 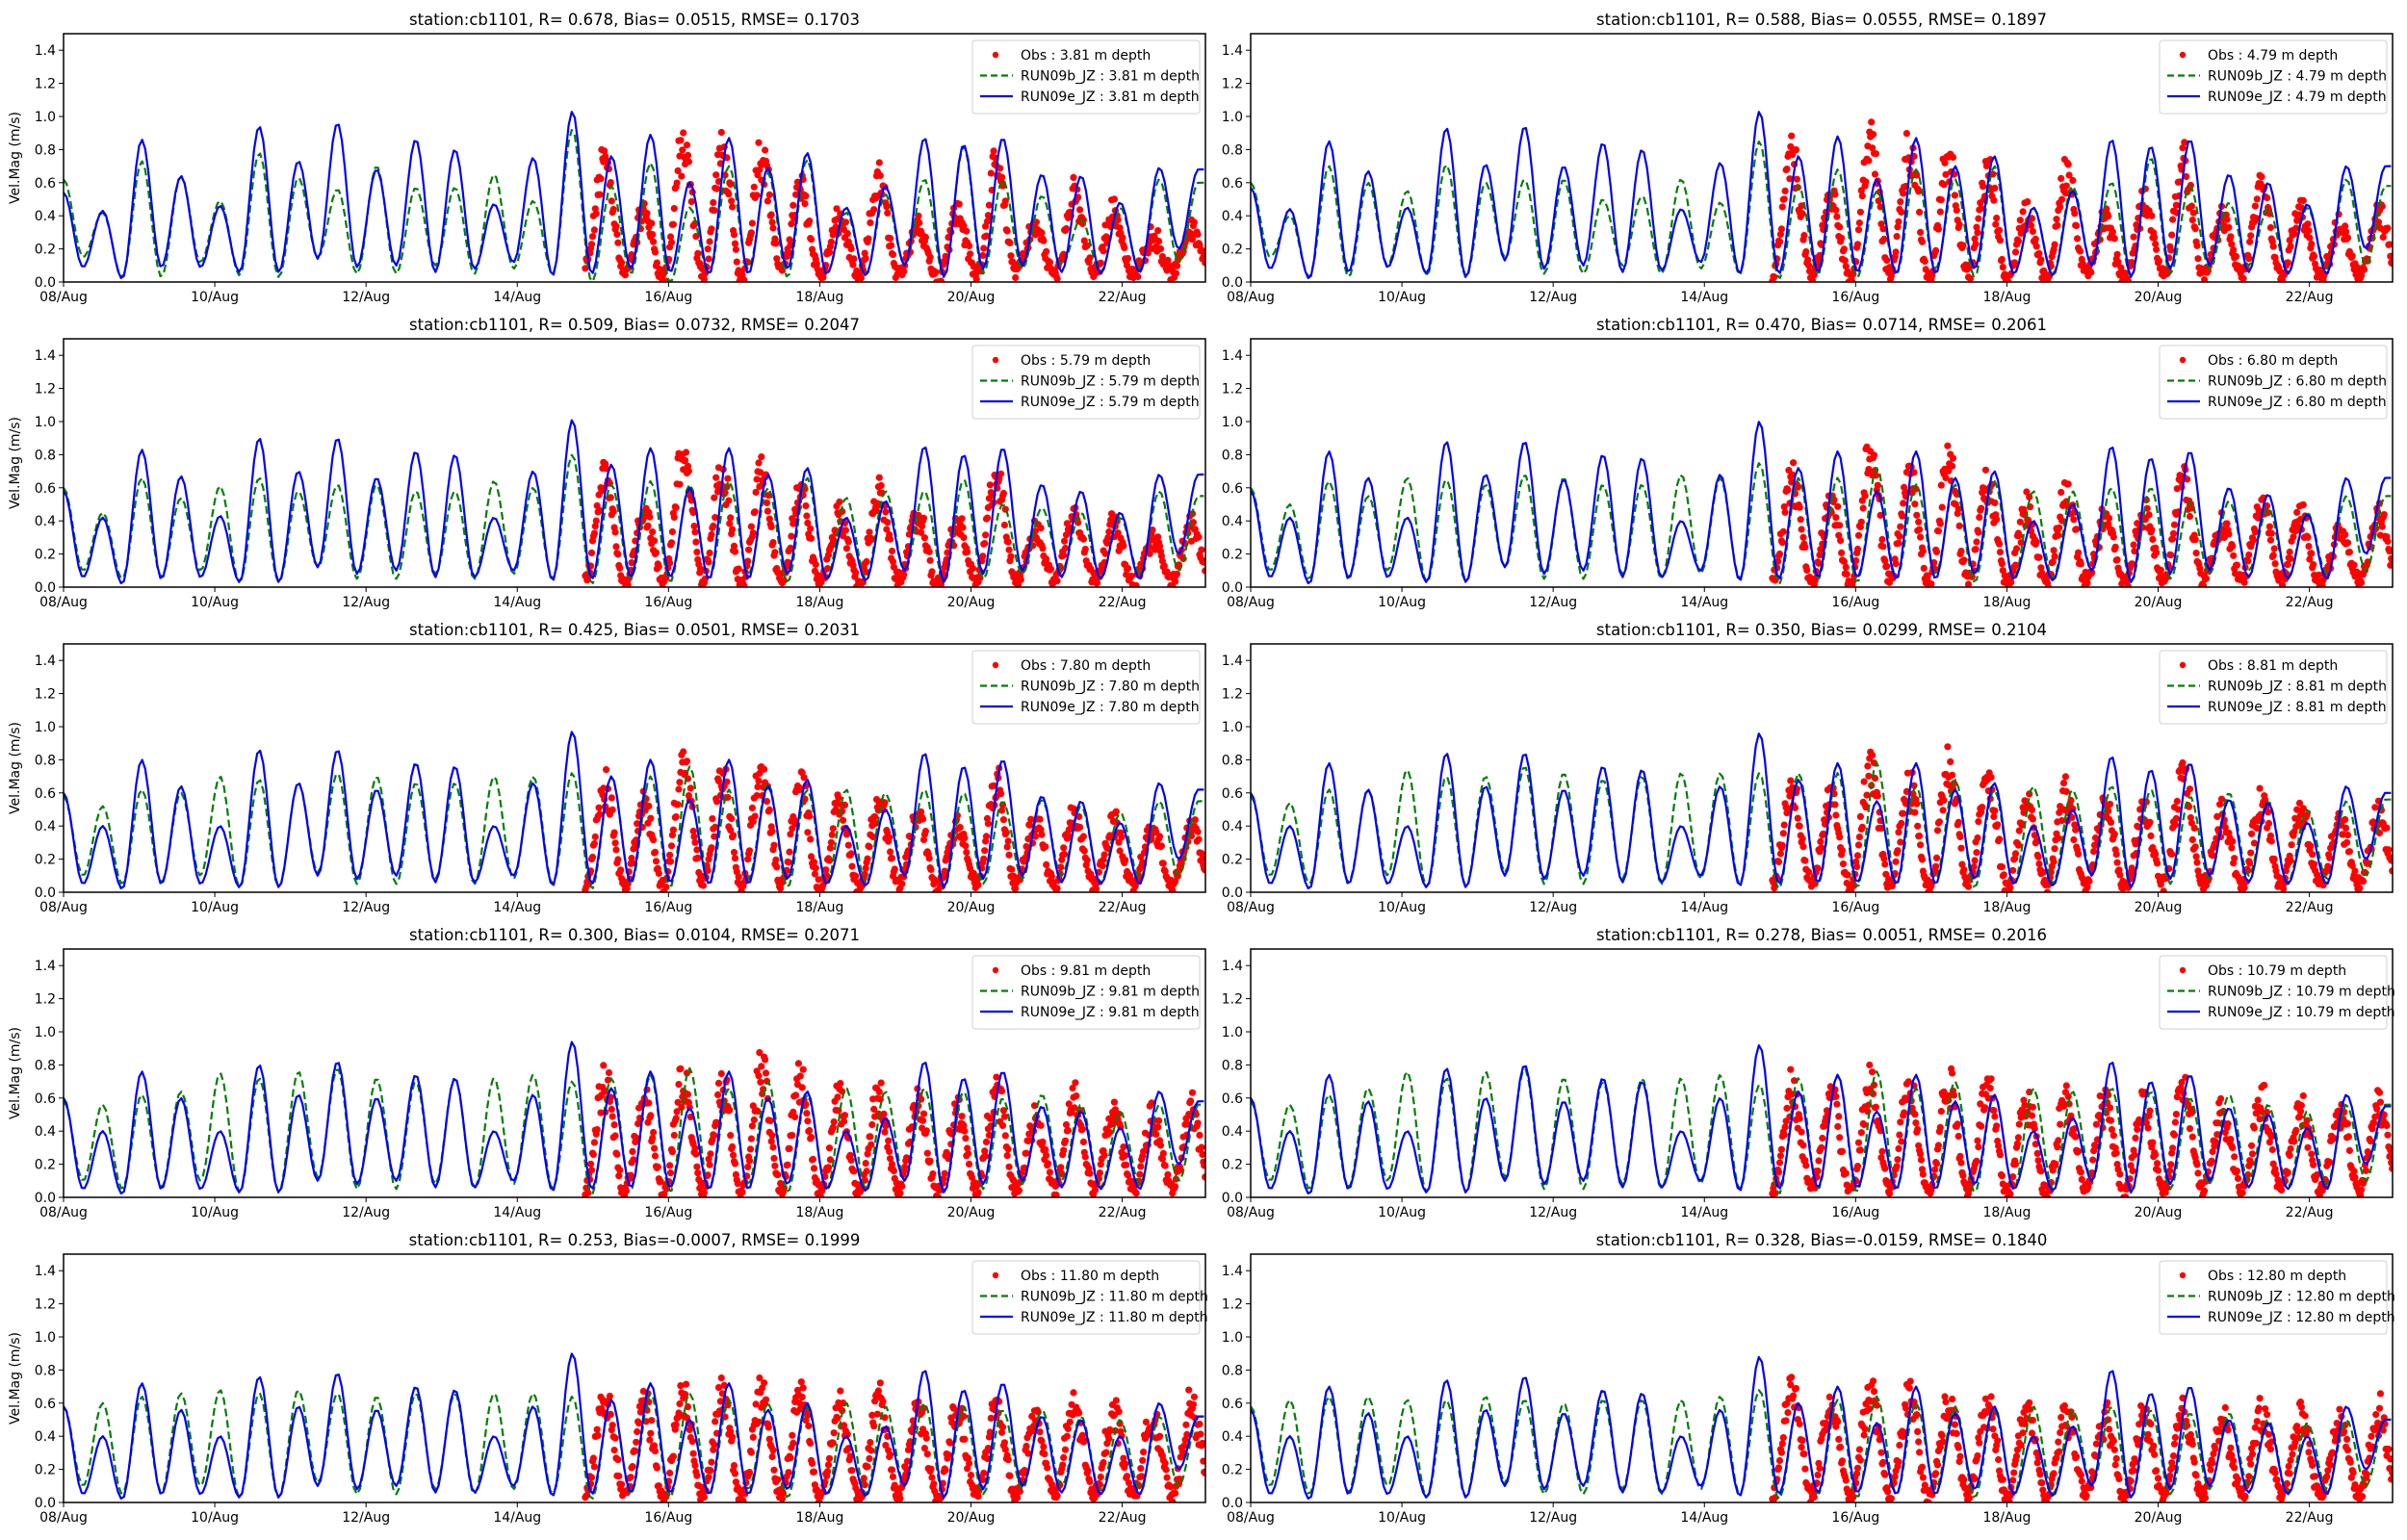 What do you see at coordinates (1110, 382) in the screenshot?
I see `legend-label: RUN09b_JZ : 5.79 m depth` at bounding box center [1110, 382].